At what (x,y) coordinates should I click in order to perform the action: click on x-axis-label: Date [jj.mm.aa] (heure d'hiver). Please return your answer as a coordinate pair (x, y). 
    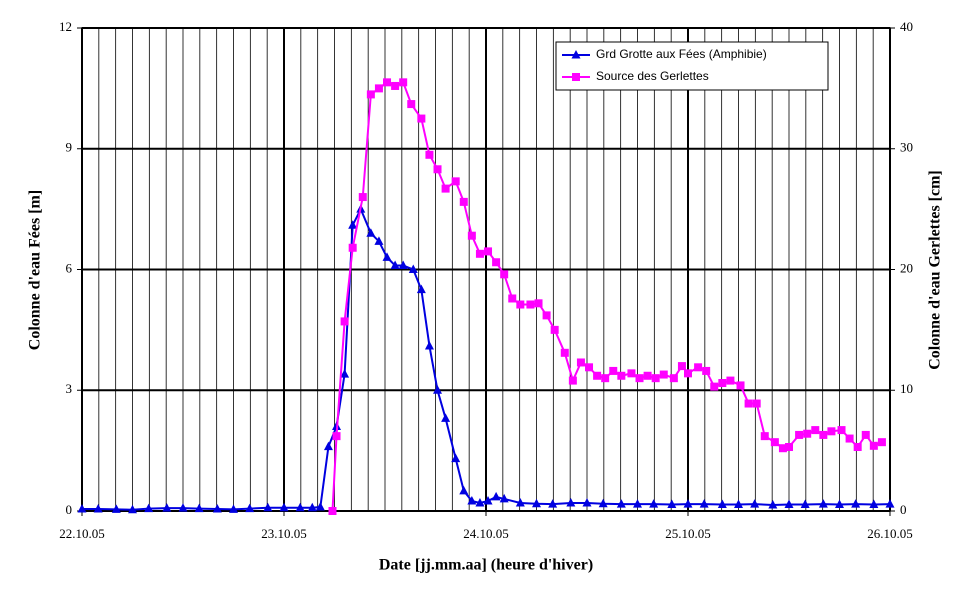
    Looking at the image, I should click on (486, 565).